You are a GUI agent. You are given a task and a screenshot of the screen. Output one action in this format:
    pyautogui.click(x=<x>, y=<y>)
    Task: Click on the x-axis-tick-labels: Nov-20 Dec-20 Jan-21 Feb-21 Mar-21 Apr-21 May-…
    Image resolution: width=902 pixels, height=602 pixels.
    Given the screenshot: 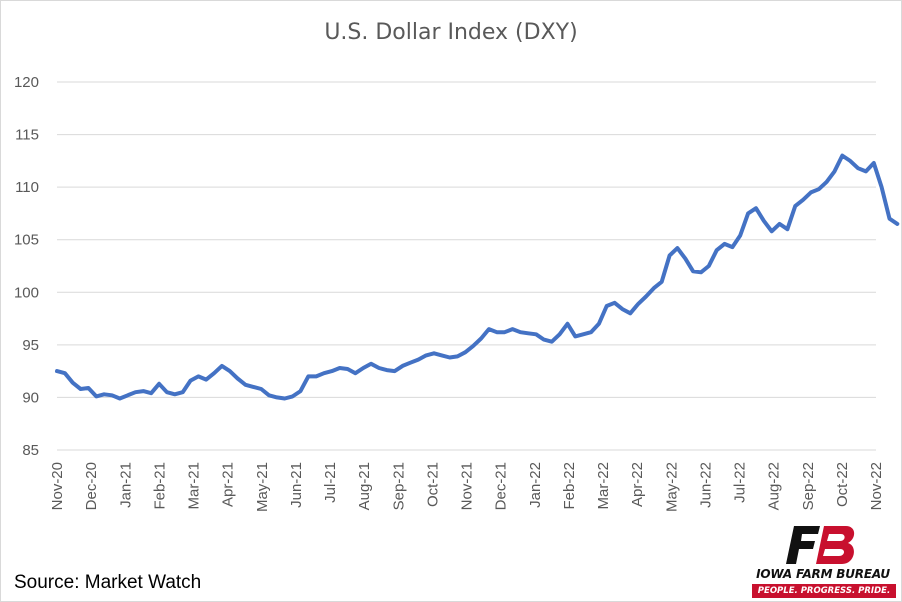 What is the action you would take?
    pyautogui.click(x=467, y=487)
    